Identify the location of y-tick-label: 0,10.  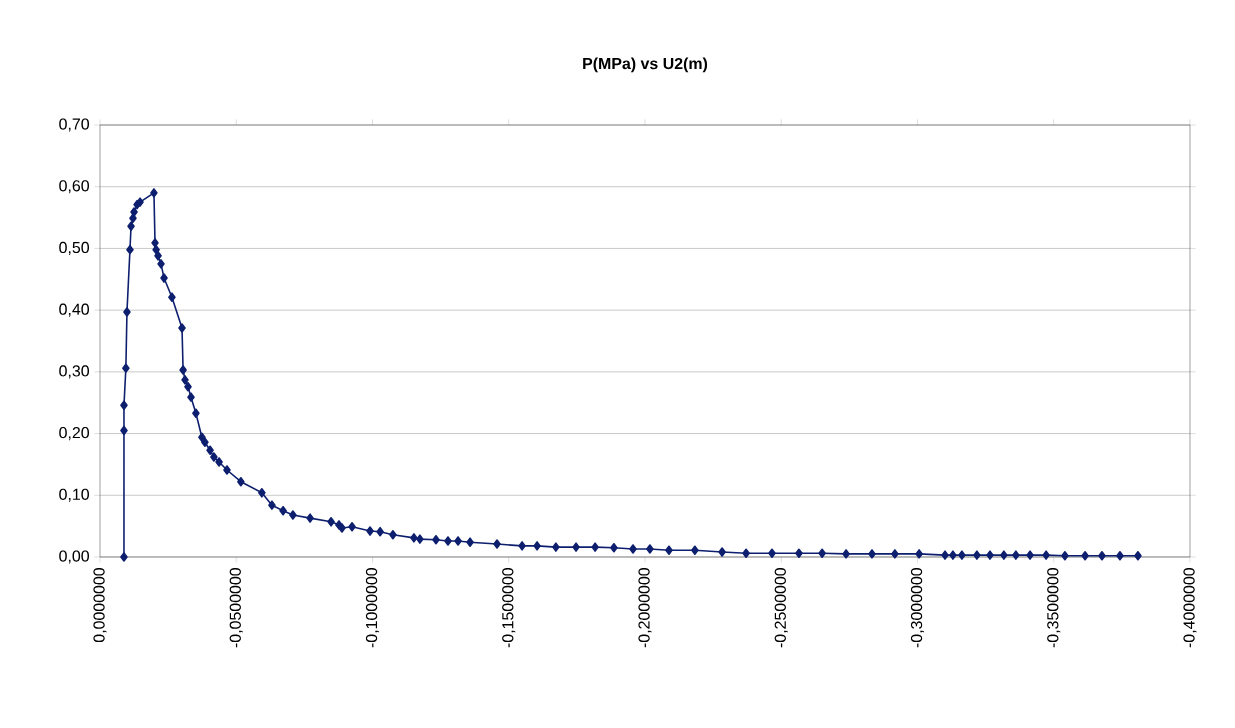
(74, 495).